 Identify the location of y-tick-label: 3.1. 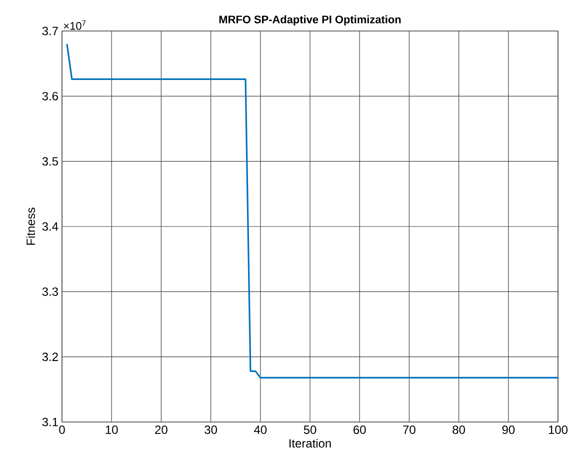
(50, 422).